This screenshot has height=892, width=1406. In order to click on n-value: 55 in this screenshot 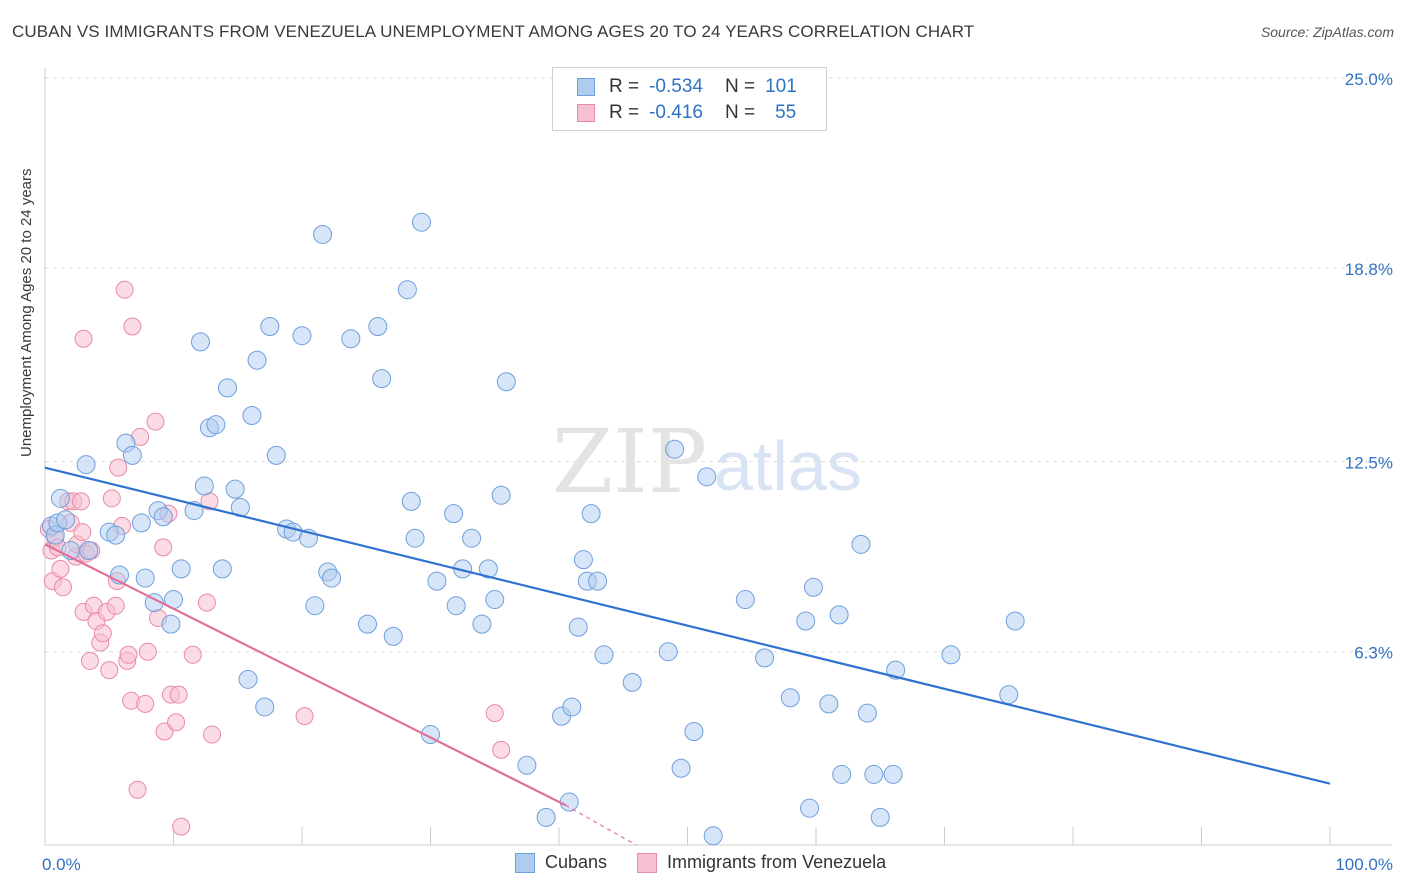, I will do `click(786, 112)`.